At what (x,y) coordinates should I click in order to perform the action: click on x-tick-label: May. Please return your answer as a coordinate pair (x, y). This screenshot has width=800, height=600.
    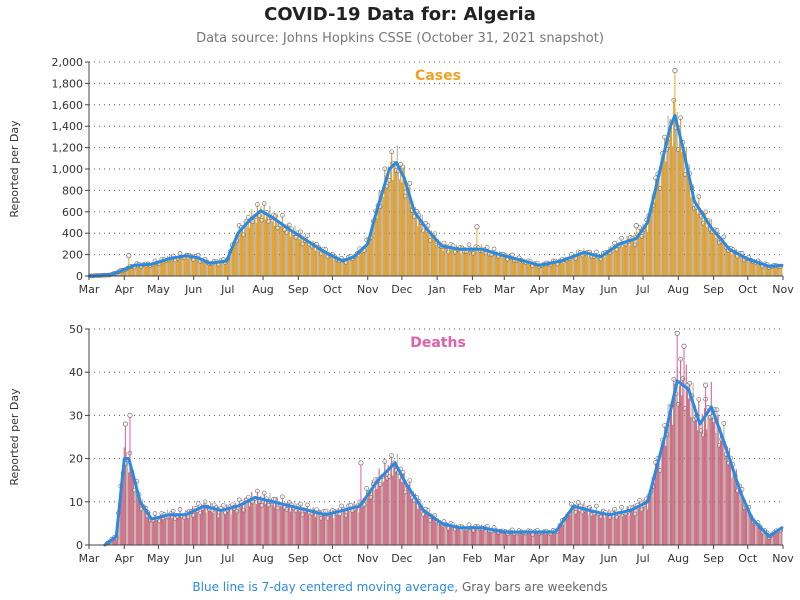
    Looking at the image, I should click on (158, 289).